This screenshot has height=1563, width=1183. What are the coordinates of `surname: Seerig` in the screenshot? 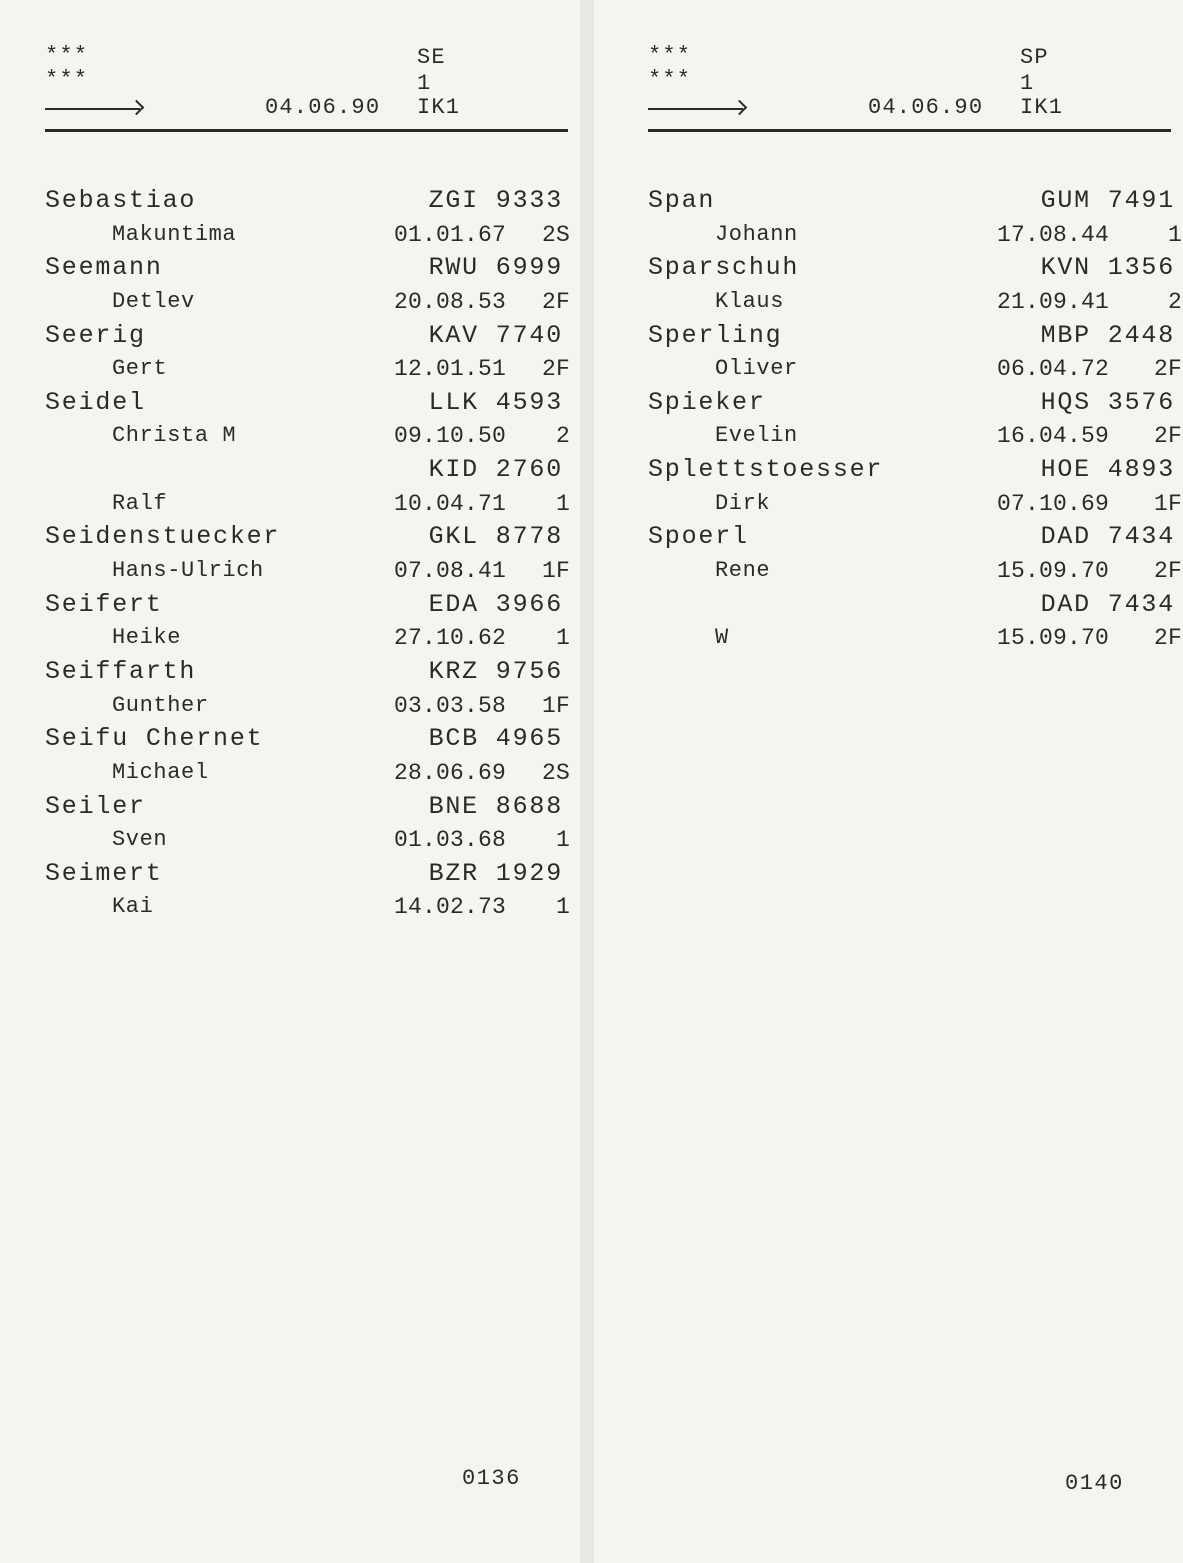 It's located at (95, 335).